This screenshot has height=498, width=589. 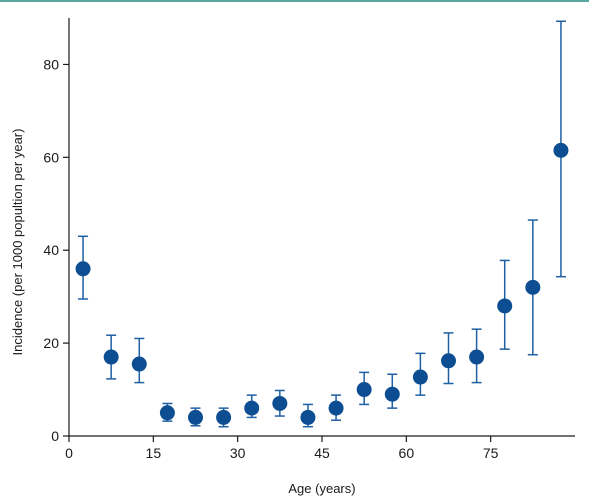 I want to click on x-tick-label: 0, so click(x=69, y=453).